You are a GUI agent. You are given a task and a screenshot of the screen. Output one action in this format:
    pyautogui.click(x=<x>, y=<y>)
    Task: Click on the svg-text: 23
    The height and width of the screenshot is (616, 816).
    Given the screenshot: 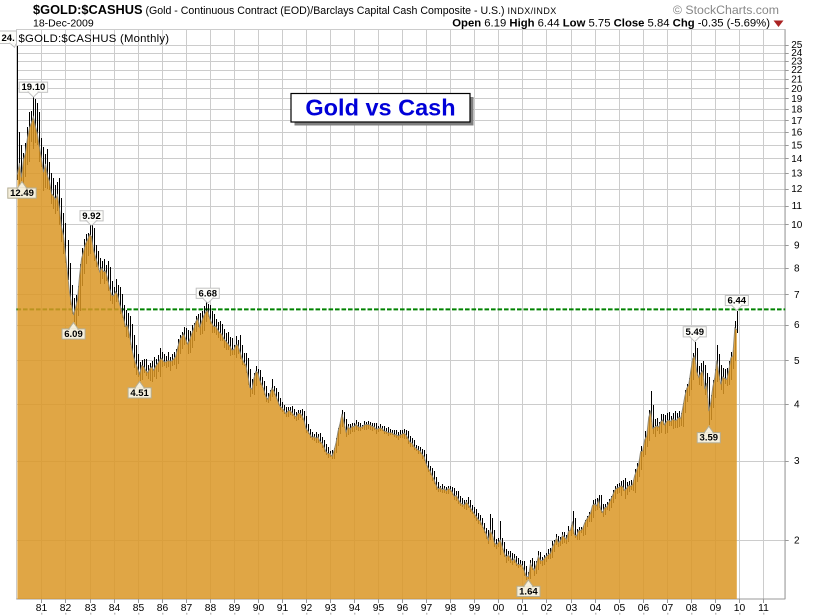 What is the action you would take?
    pyautogui.click(x=797, y=62)
    